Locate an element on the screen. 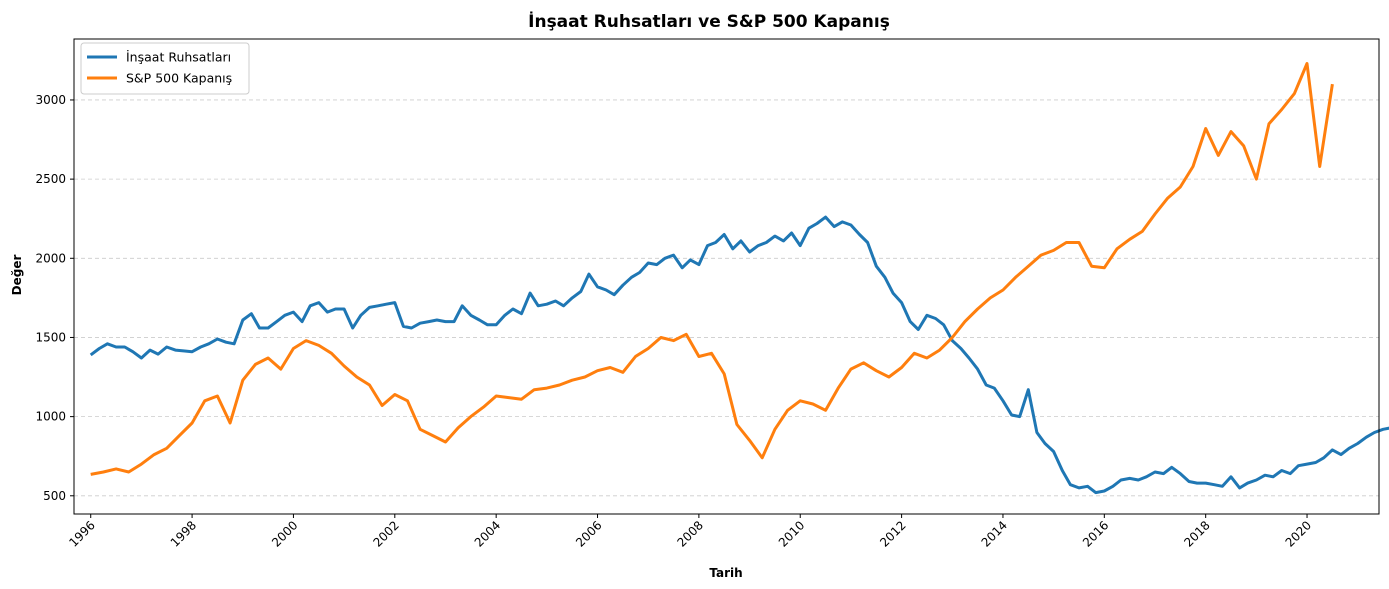 The height and width of the screenshot is (589, 1389). y-tick-label: 1500 is located at coordinates (50, 337).